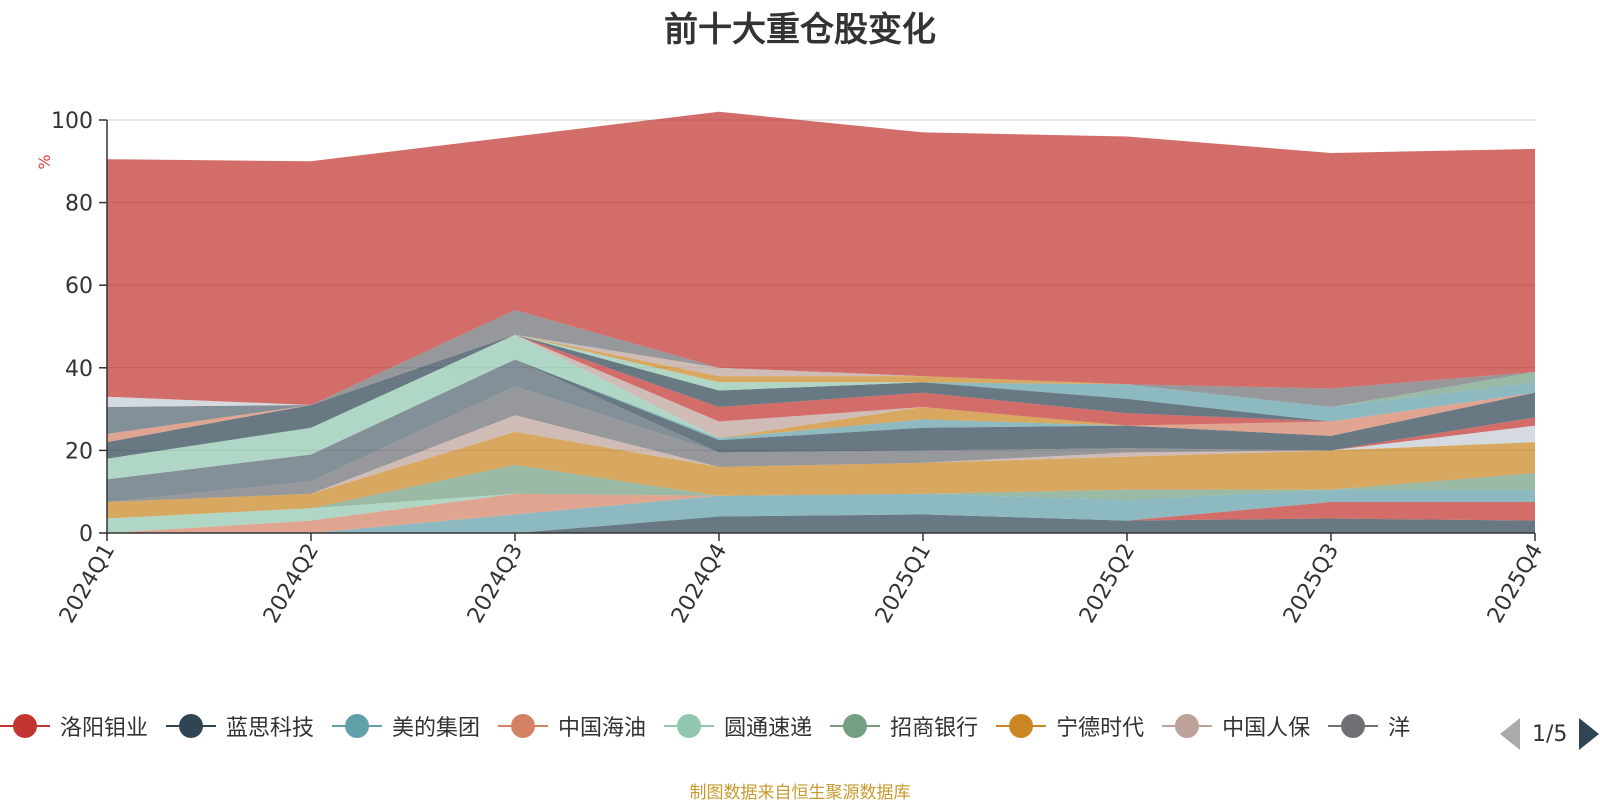 This screenshot has height=803, width=1600. Describe the element at coordinates (436, 728) in the screenshot. I see `legend-label: 美的集团` at that location.